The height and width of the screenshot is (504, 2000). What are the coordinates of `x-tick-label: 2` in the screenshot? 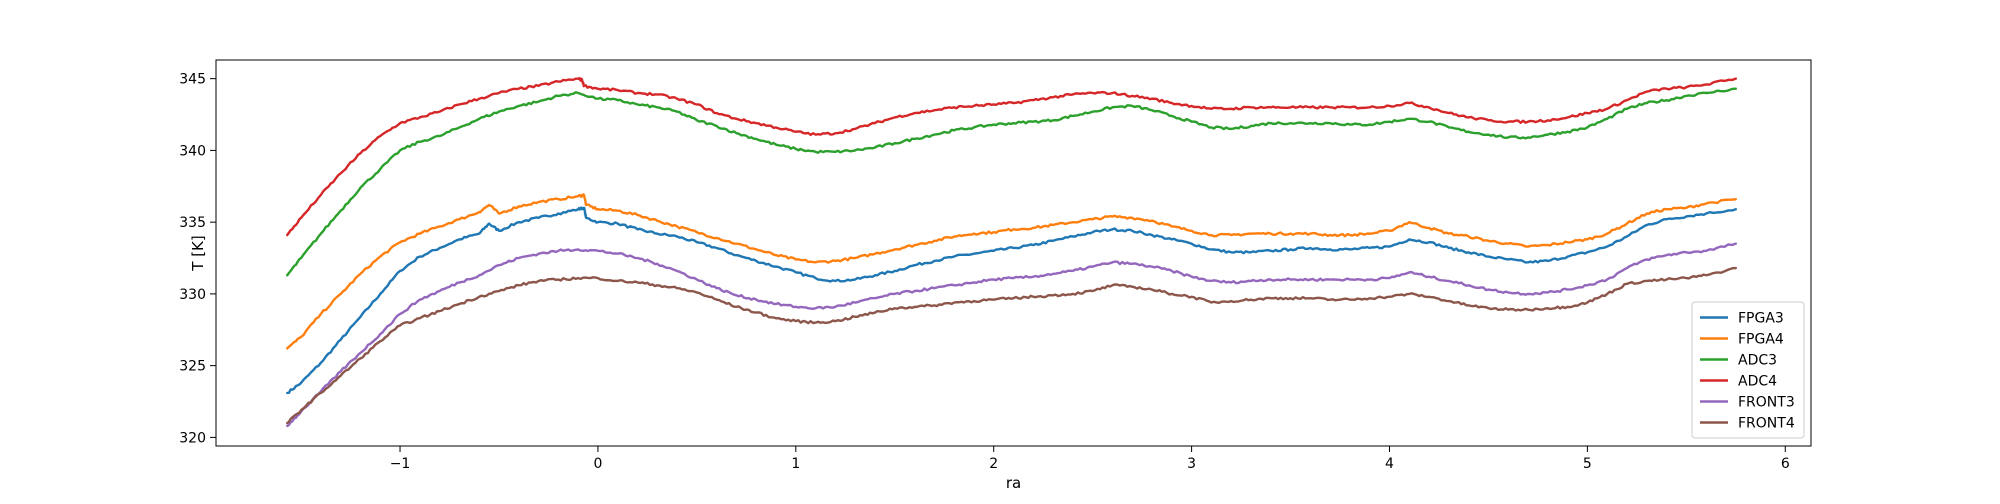 It's located at (993, 464).